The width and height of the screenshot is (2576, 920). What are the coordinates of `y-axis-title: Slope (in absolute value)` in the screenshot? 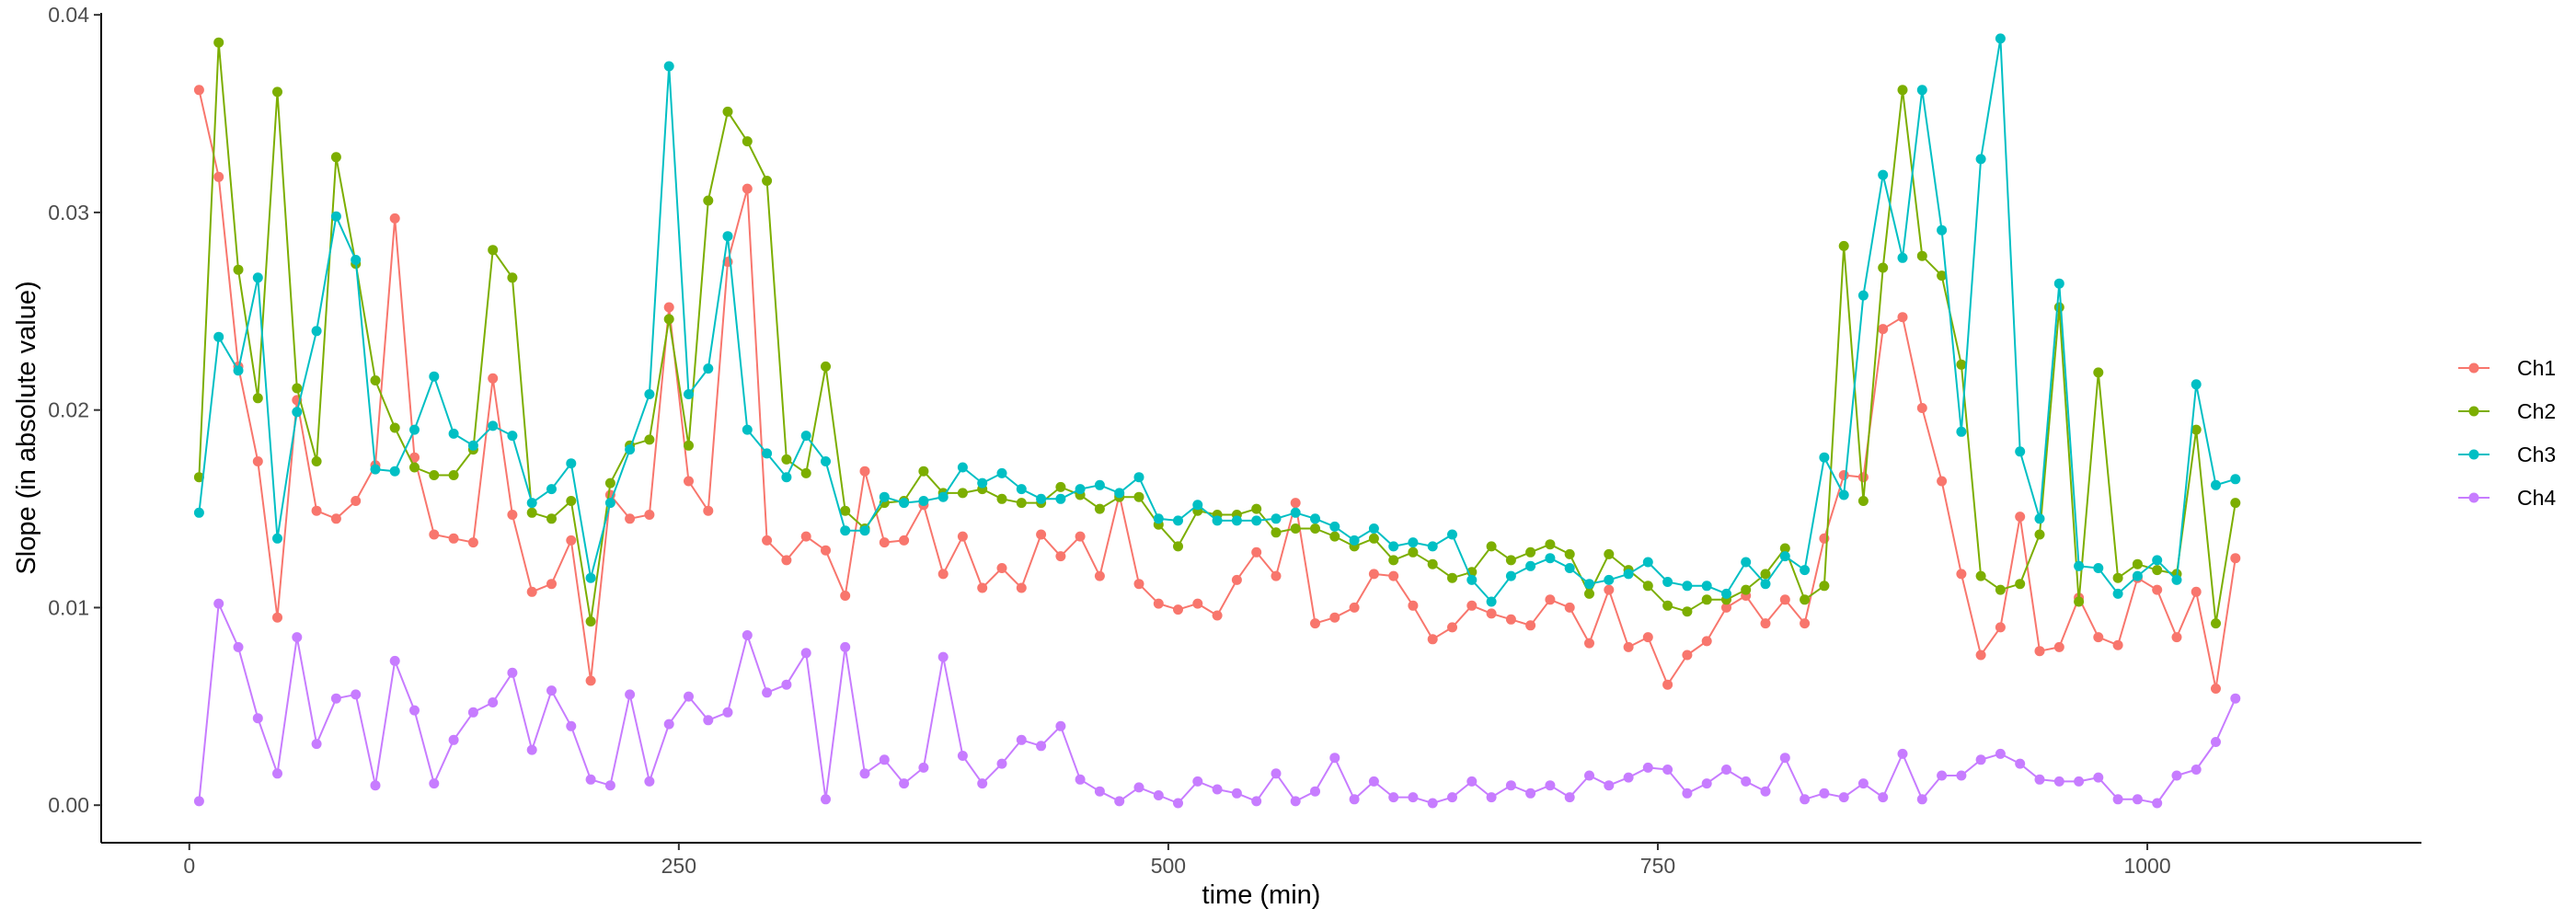 It's located at (26, 427).